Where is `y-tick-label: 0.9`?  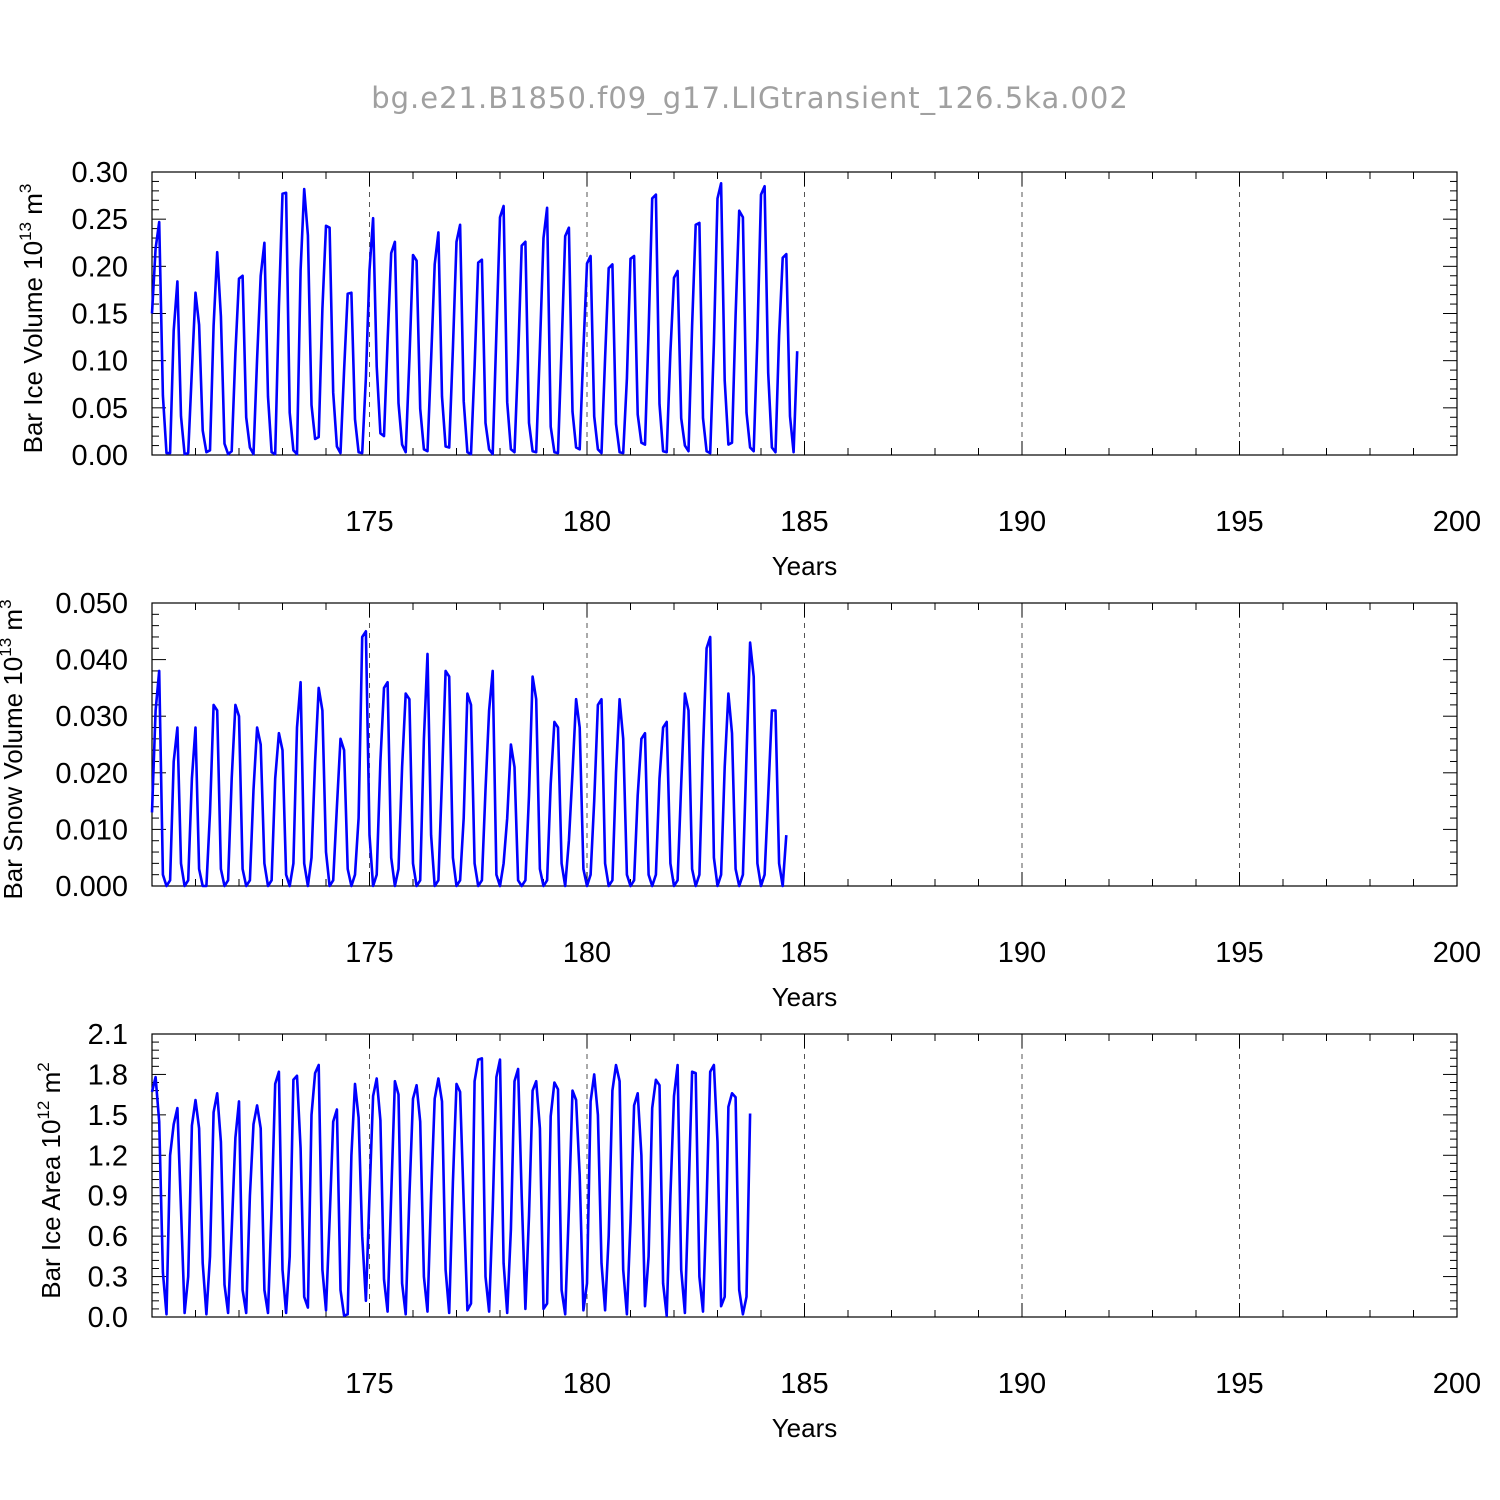 y-tick-label: 0.9 is located at coordinates (108, 1197).